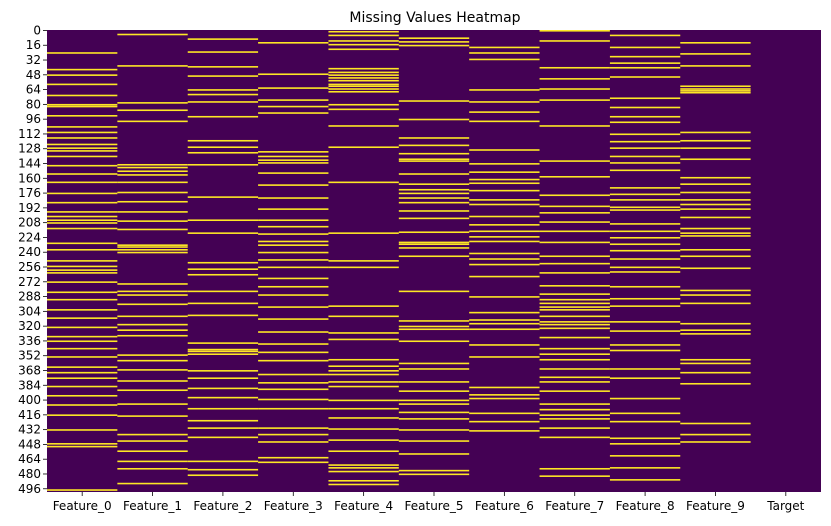 The height and width of the screenshot is (526, 831). I want to click on y-tick-label-96: 96, so click(33, 119).